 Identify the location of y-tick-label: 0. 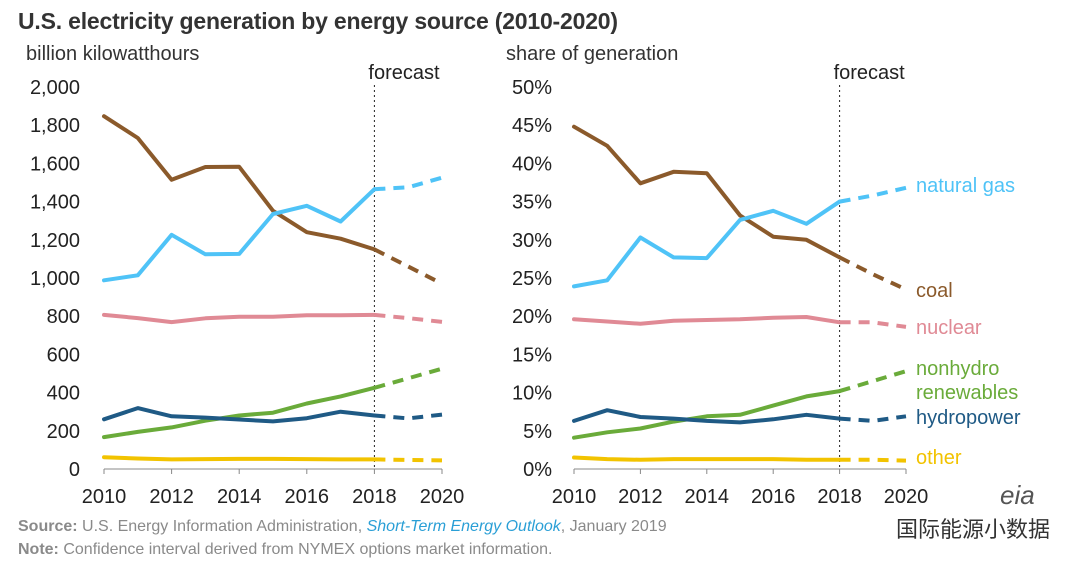
(74, 470).